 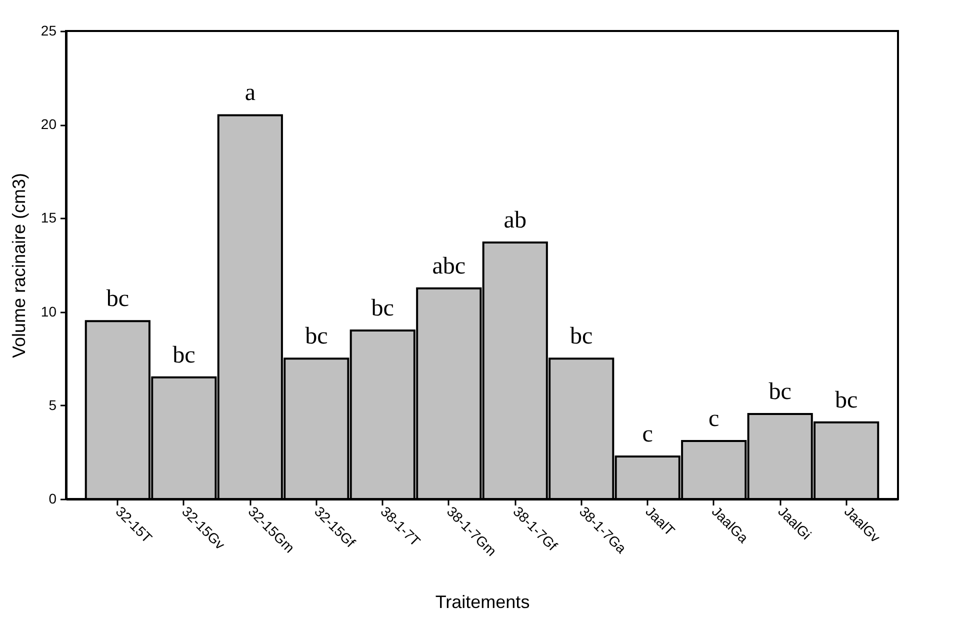 I want to click on y-tick-label: 20, so click(x=48, y=124).